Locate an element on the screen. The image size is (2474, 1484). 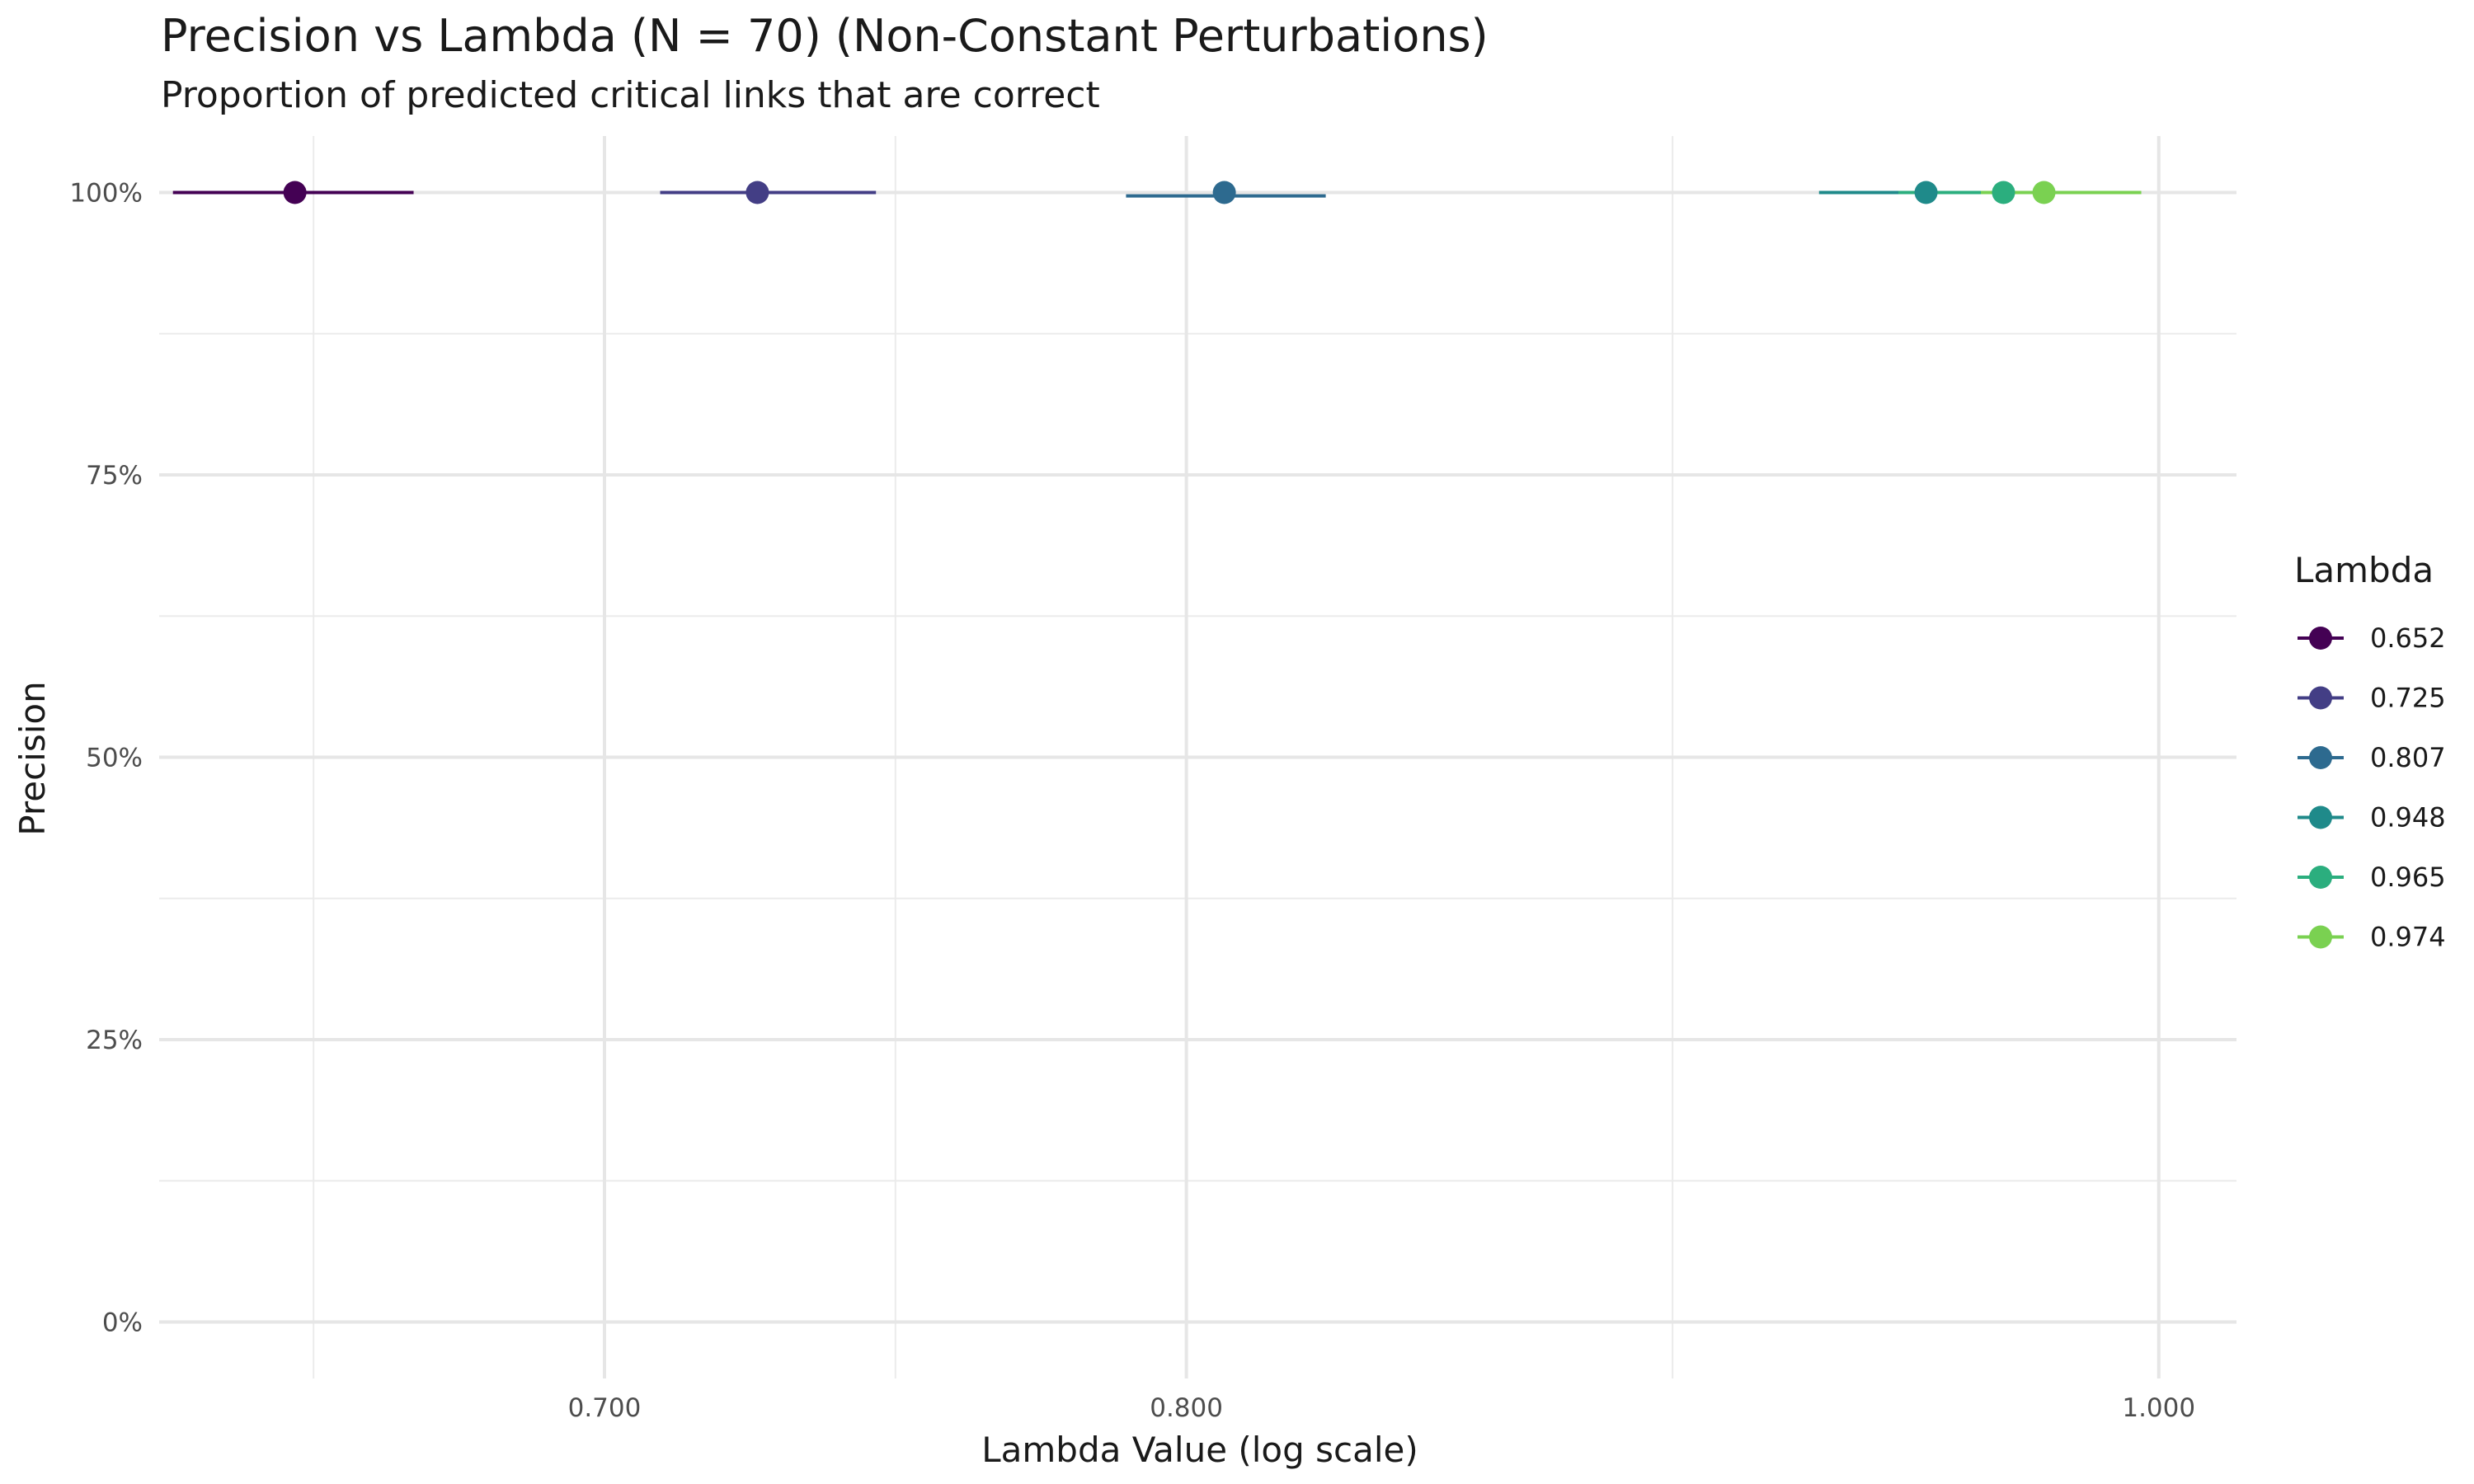
x-tick-label: 0.800 is located at coordinates (1186, 1408).